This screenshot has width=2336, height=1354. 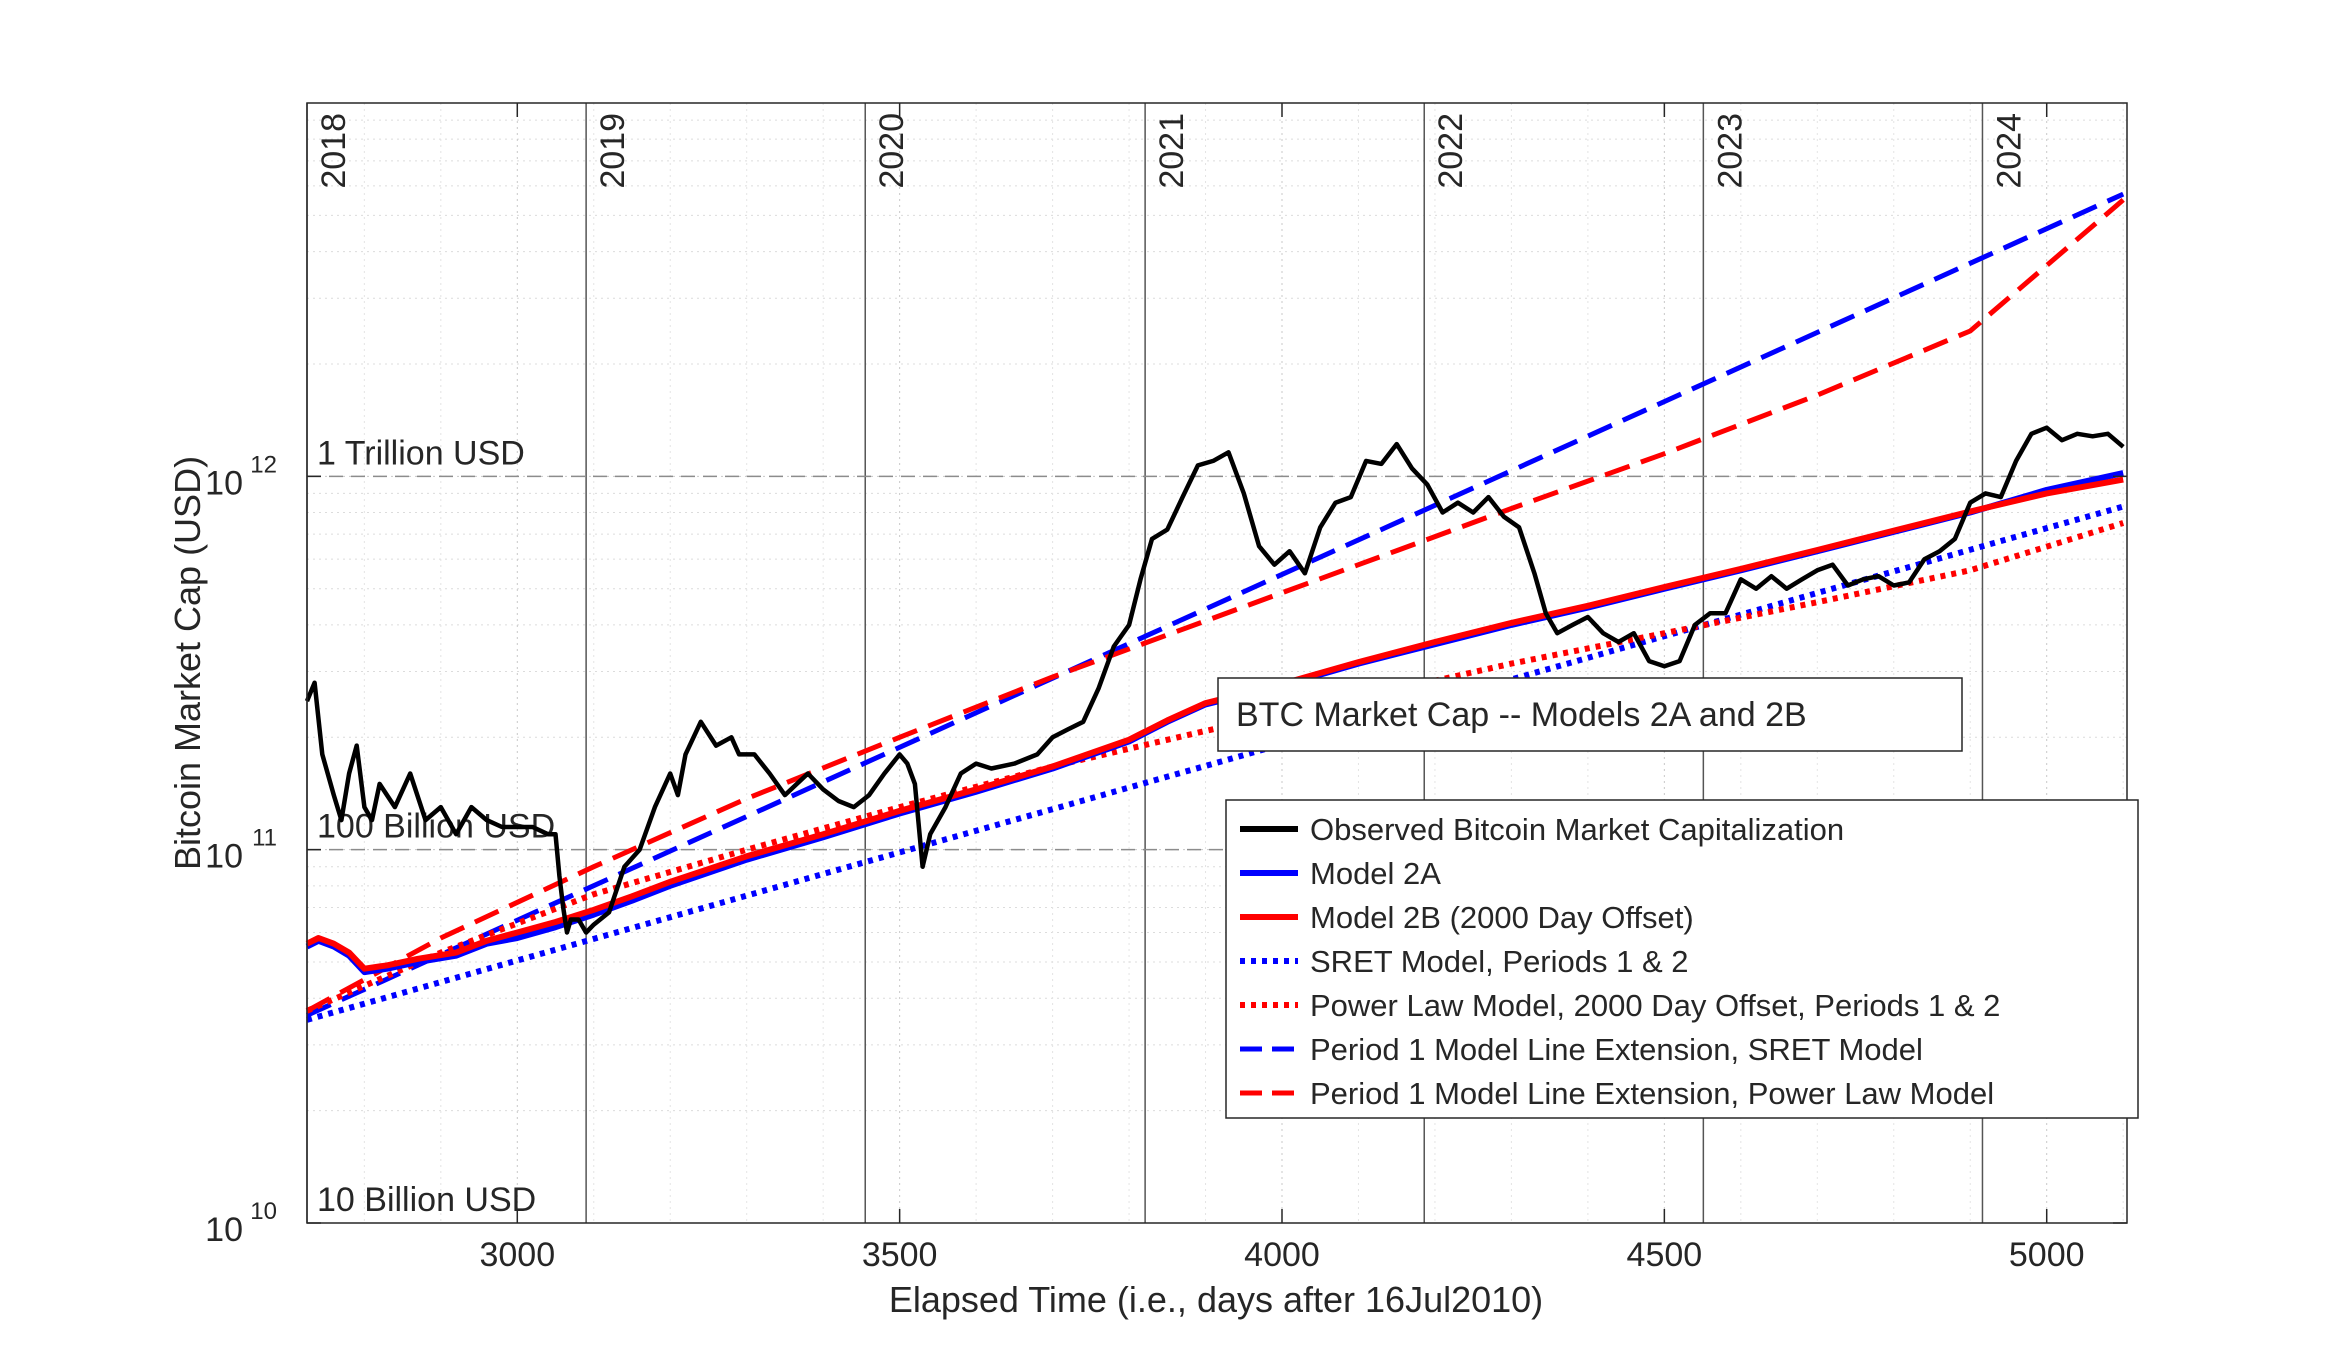 What do you see at coordinates (2009, 151) in the screenshot?
I see `year-label-2024: 2024` at bounding box center [2009, 151].